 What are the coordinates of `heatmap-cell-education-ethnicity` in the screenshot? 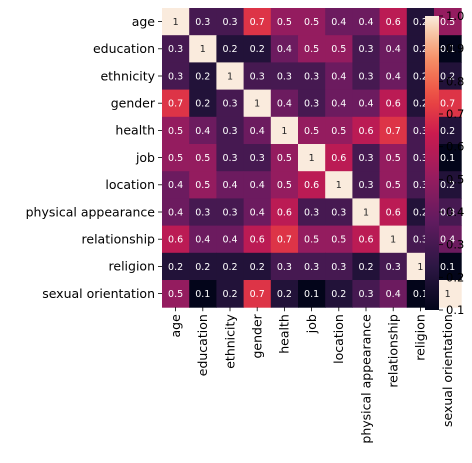 It's located at (230, 49).